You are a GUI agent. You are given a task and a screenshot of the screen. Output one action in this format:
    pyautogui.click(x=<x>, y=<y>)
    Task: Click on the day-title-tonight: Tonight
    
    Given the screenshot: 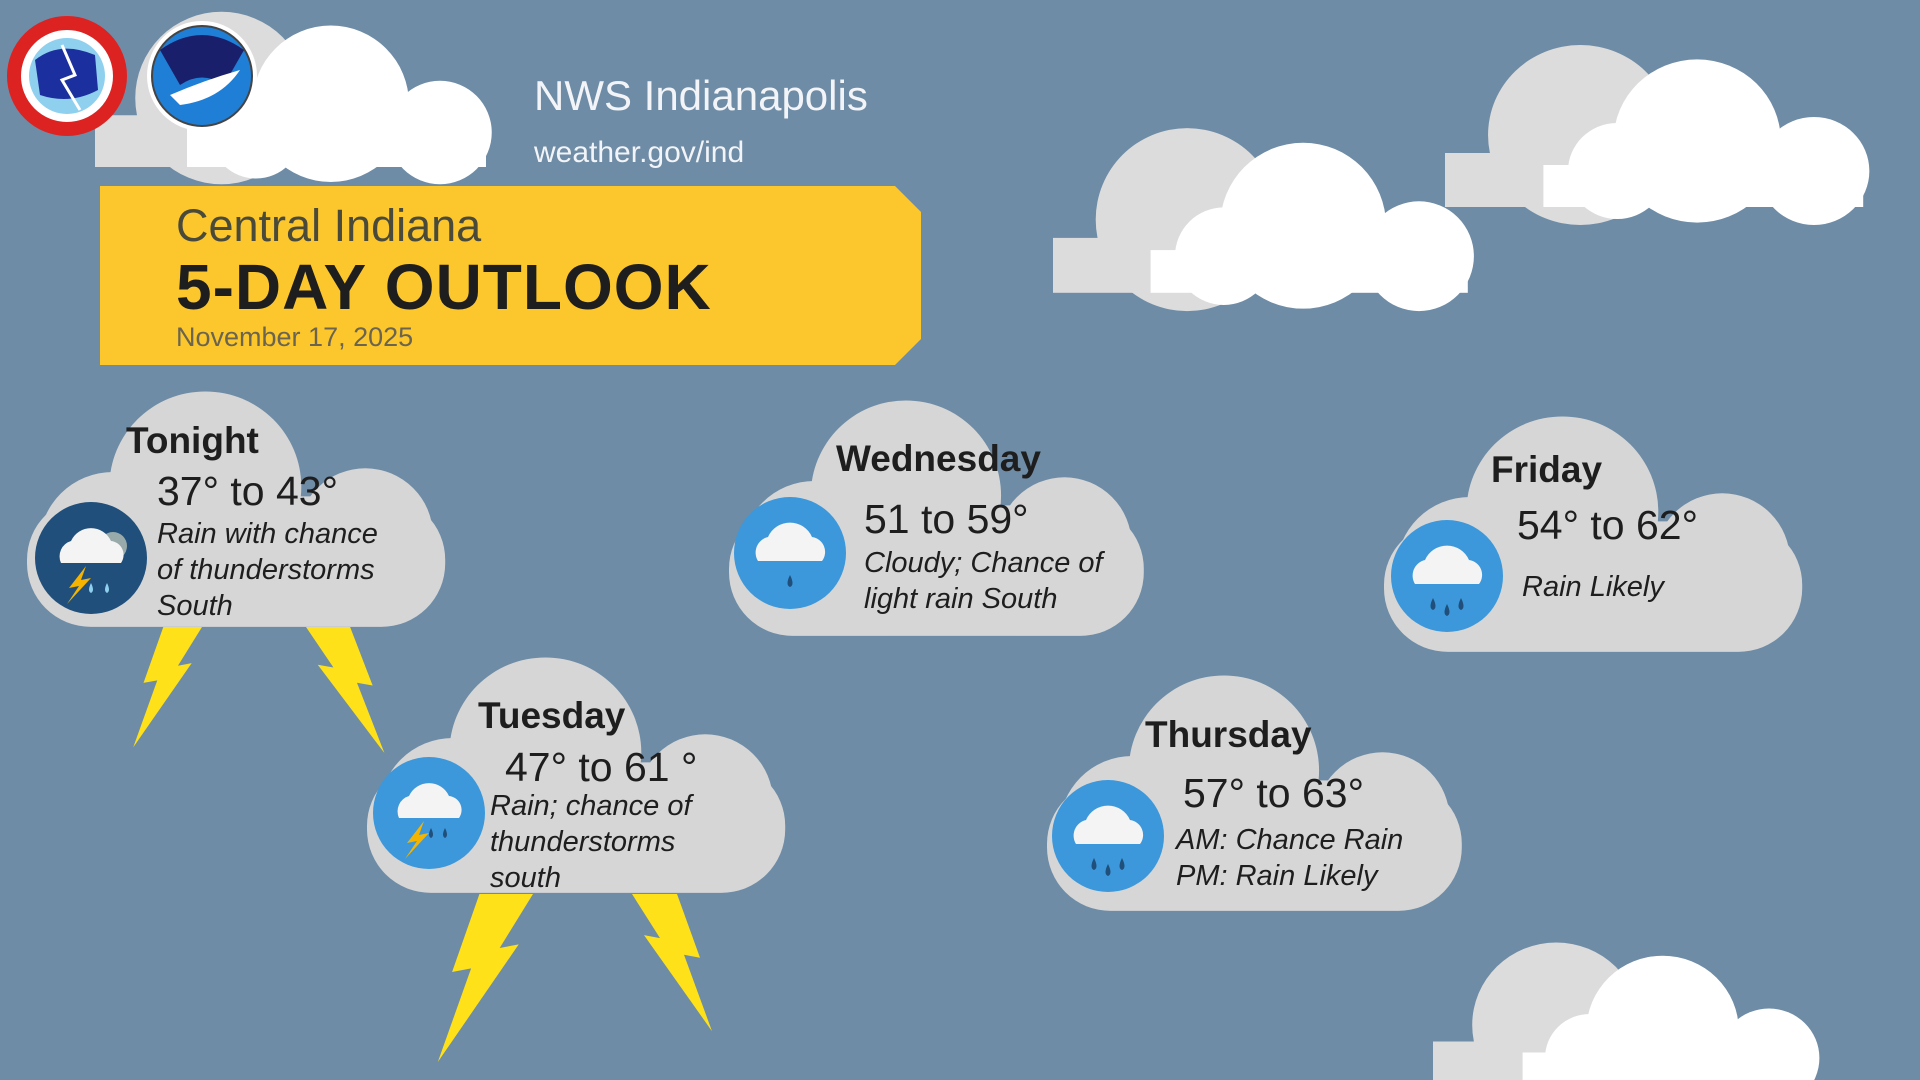 What is the action you would take?
    pyautogui.click(x=192, y=440)
    